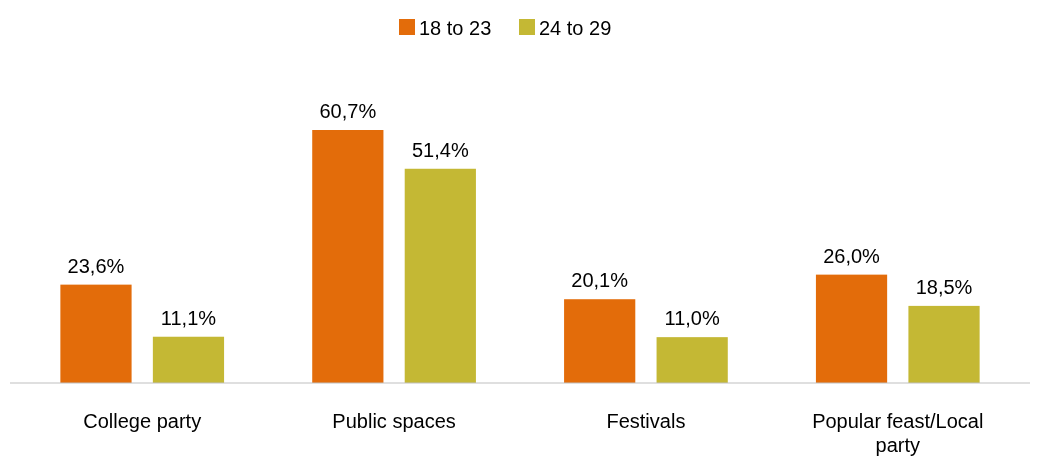 This screenshot has height=461, width=1038. What do you see at coordinates (142, 421) in the screenshot?
I see `x-tick-label: College party` at bounding box center [142, 421].